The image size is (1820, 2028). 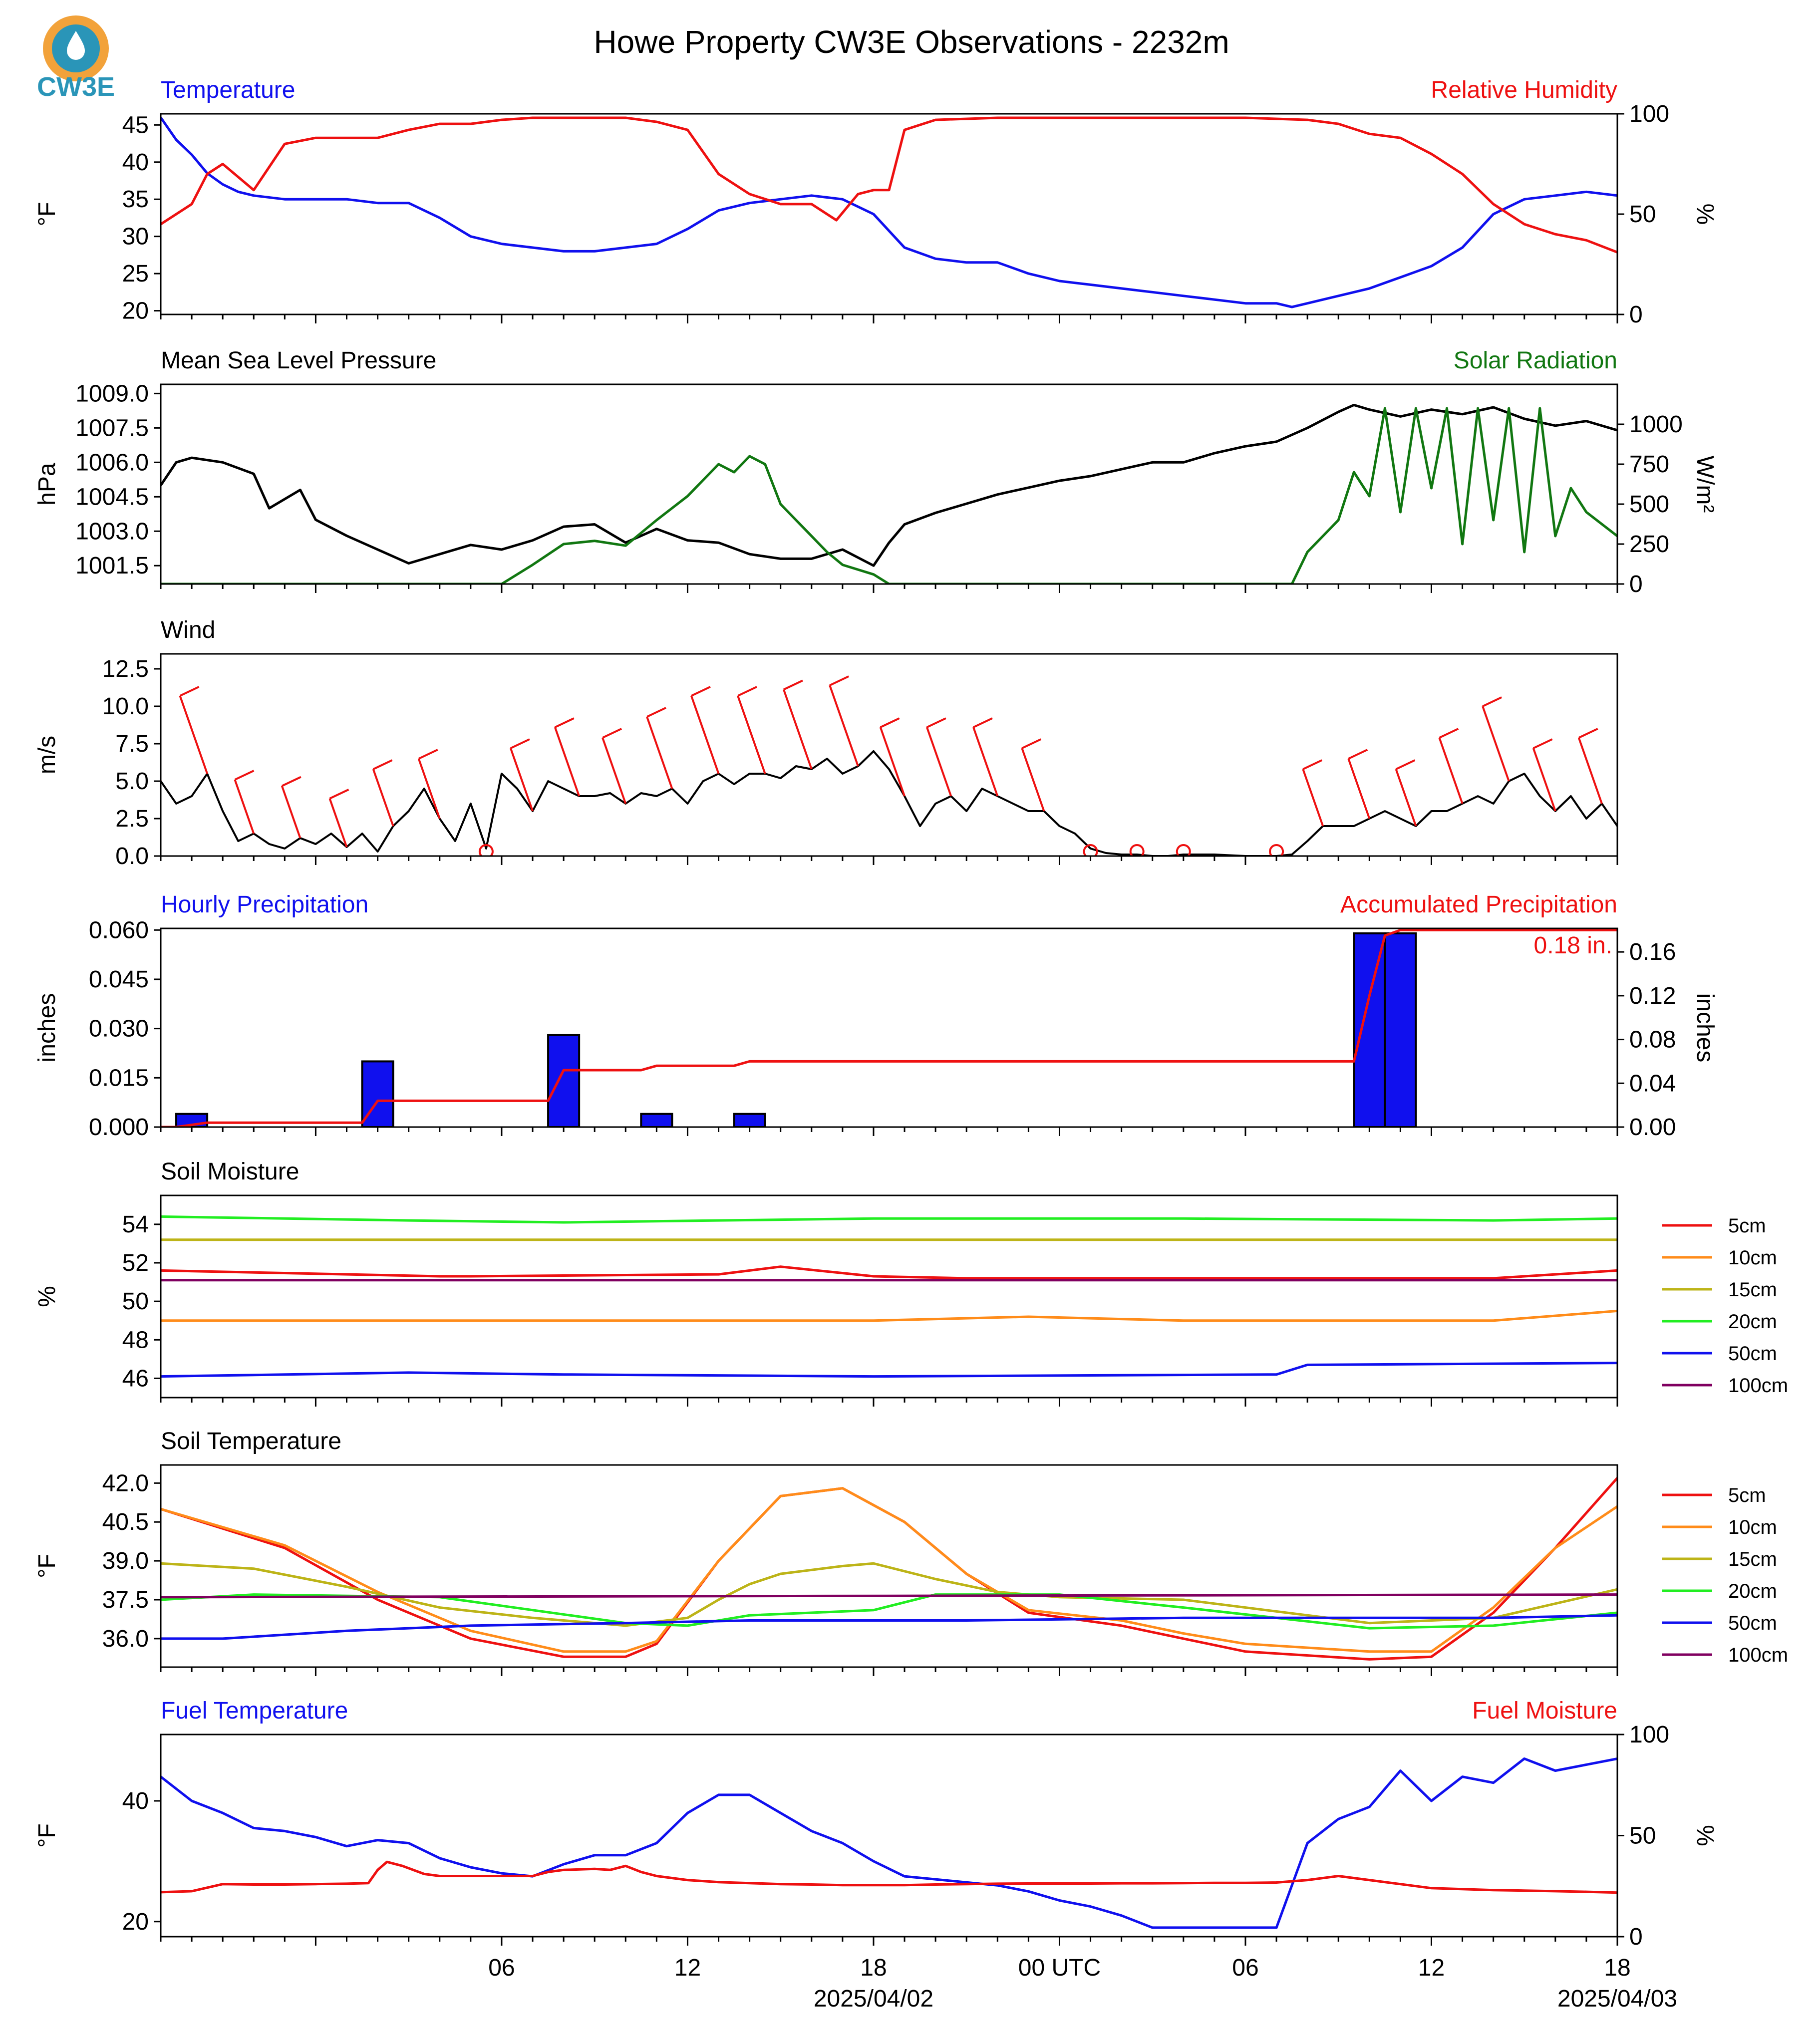 What do you see at coordinates (1752, 1591) in the screenshot?
I see `legend-label: 20cm` at bounding box center [1752, 1591].